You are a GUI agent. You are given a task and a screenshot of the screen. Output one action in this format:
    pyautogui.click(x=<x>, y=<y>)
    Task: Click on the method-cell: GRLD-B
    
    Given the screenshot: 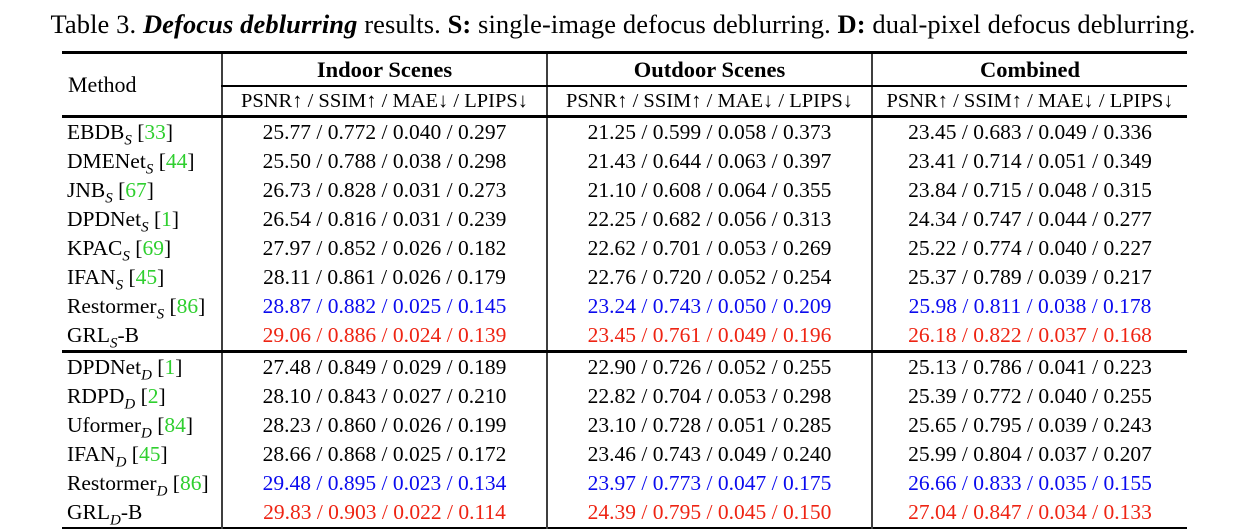 What is the action you would take?
    pyautogui.click(x=142, y=513)
    